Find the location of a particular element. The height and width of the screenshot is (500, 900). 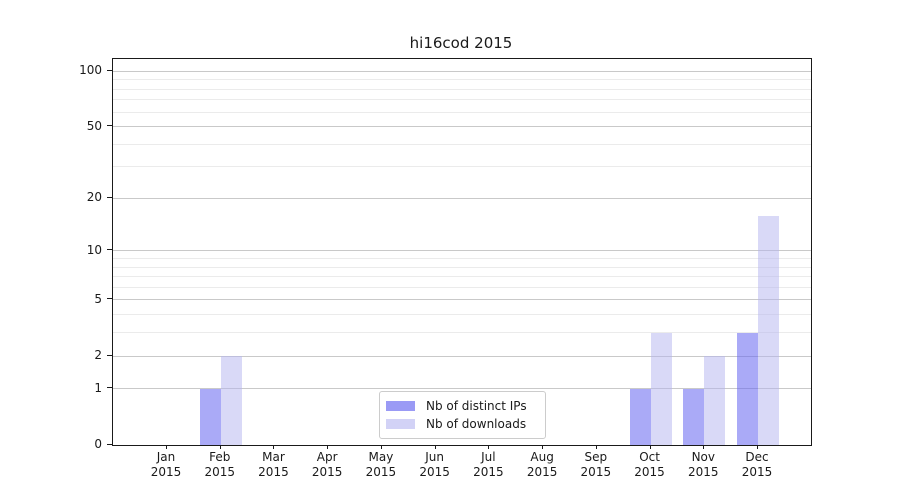

x-tick-label-jul: Jul 2015 is located at coordinates (488, 464).